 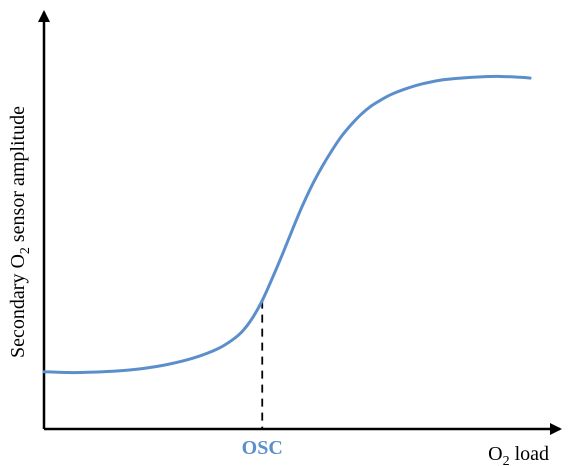 I want to click on x-axis-label-subscript: 2, so click(x=506, y=460).